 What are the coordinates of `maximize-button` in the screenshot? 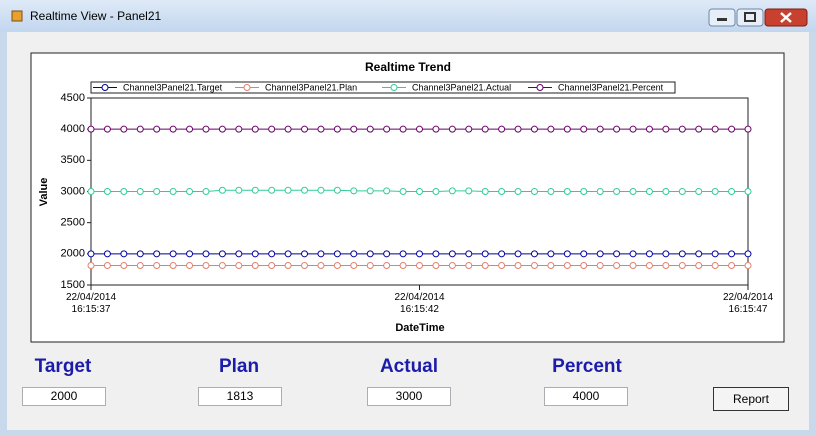 It's located at (750, 17).